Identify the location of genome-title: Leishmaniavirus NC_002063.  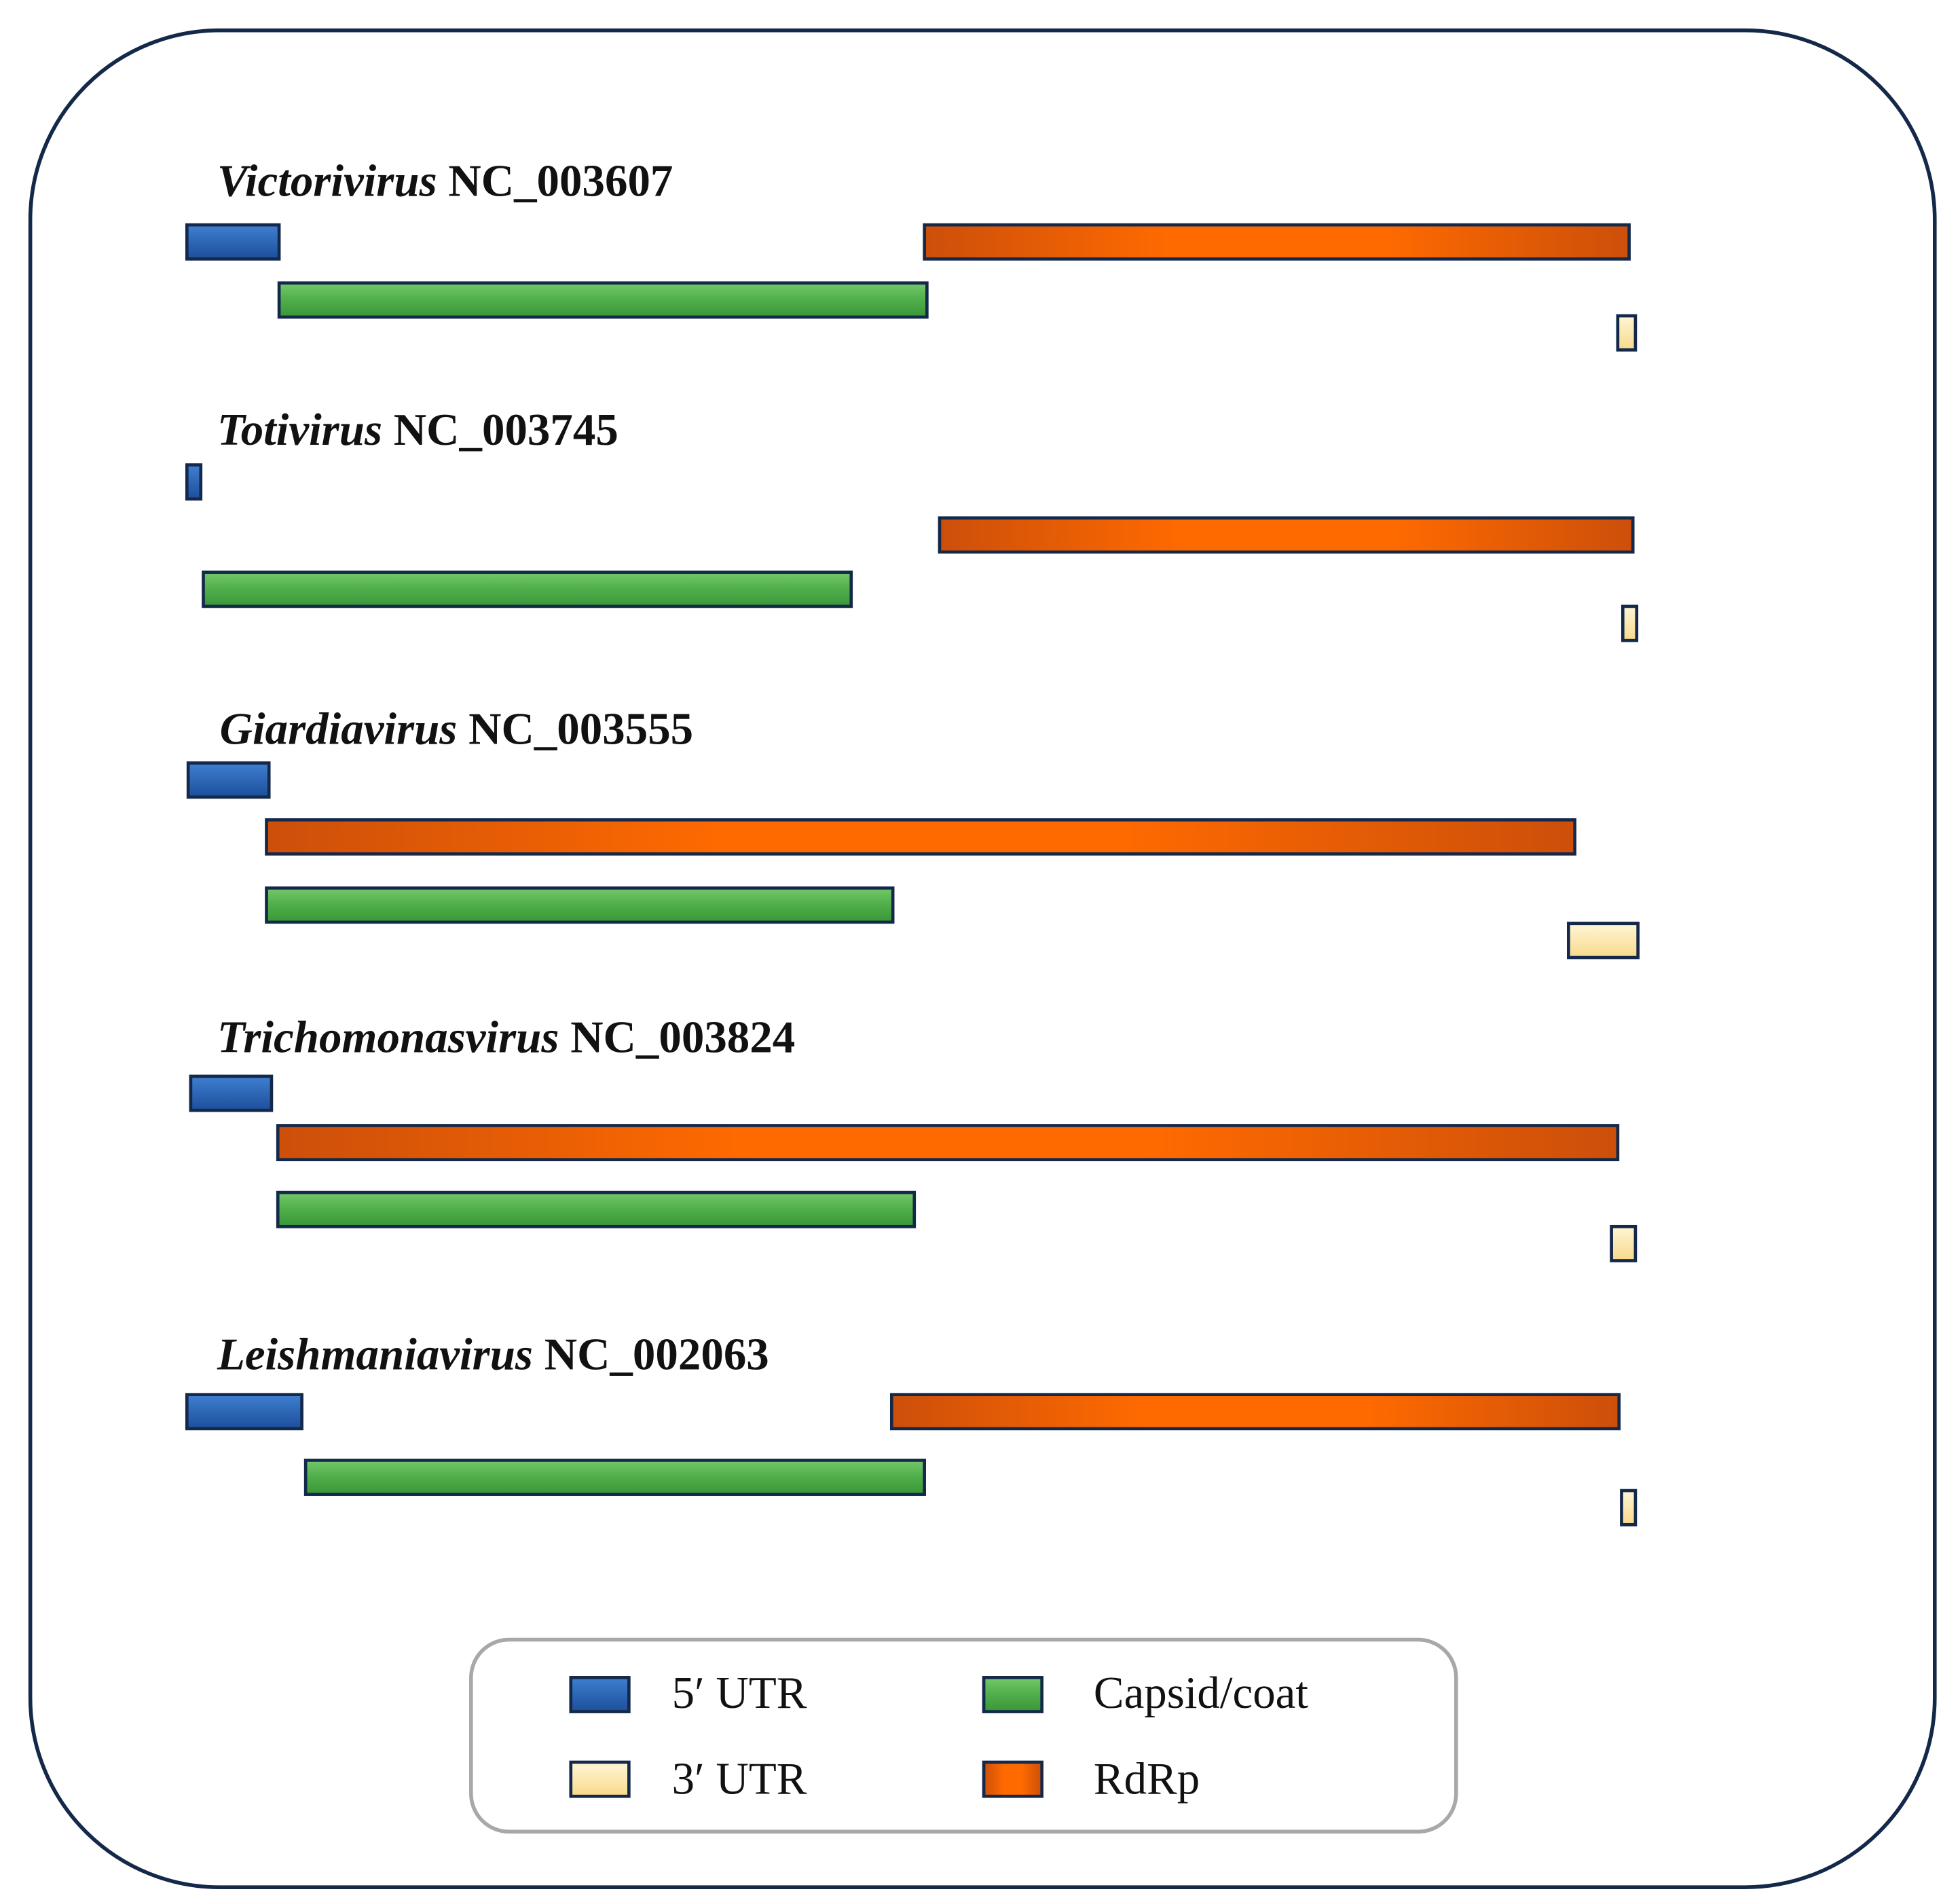
(493, 1354).